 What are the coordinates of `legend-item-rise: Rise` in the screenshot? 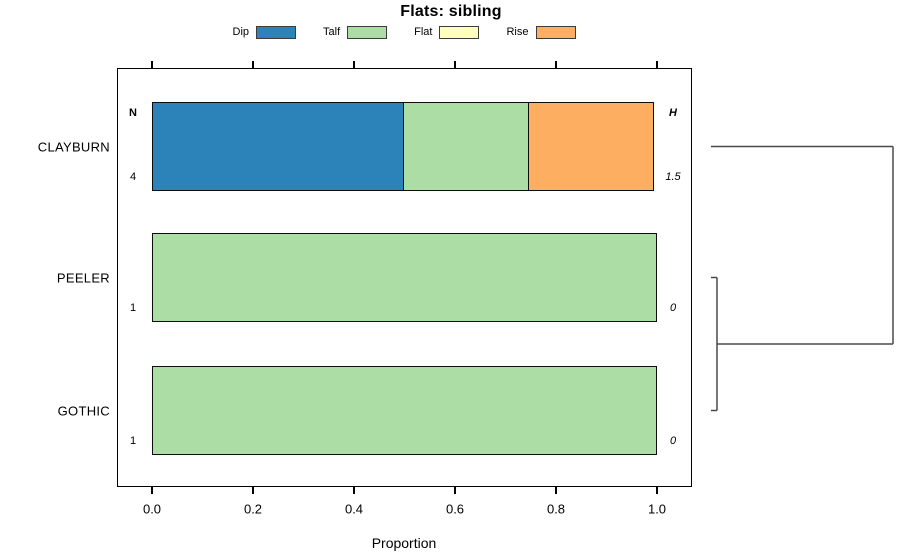 It's located at (541, 32).